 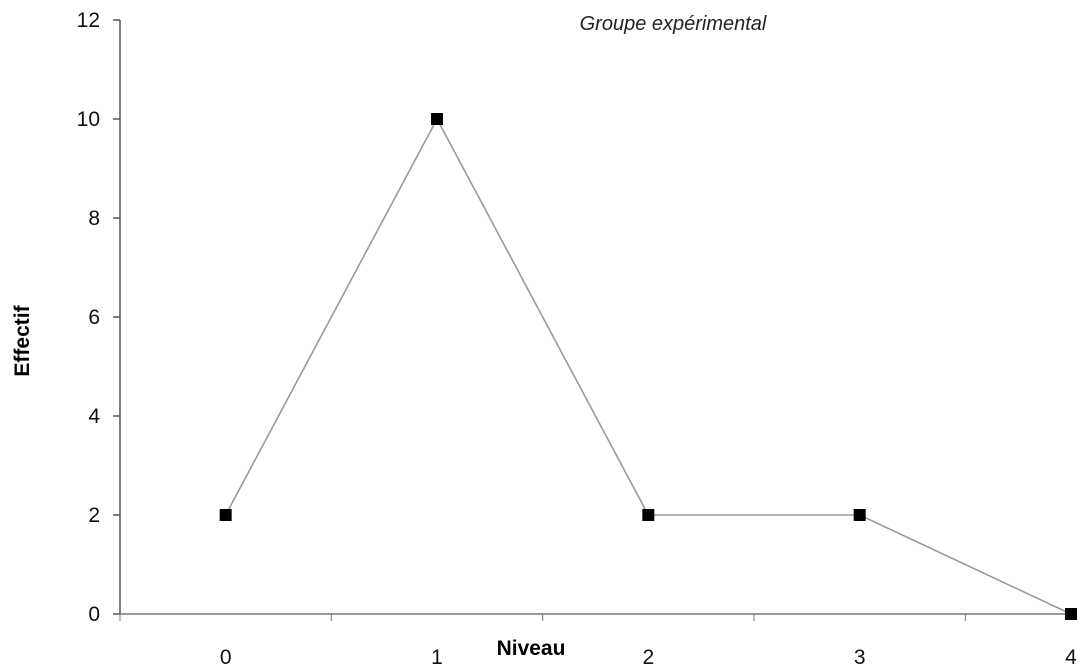 I want to click on x-axis-title: Niveau, so click(x=531, y=648).